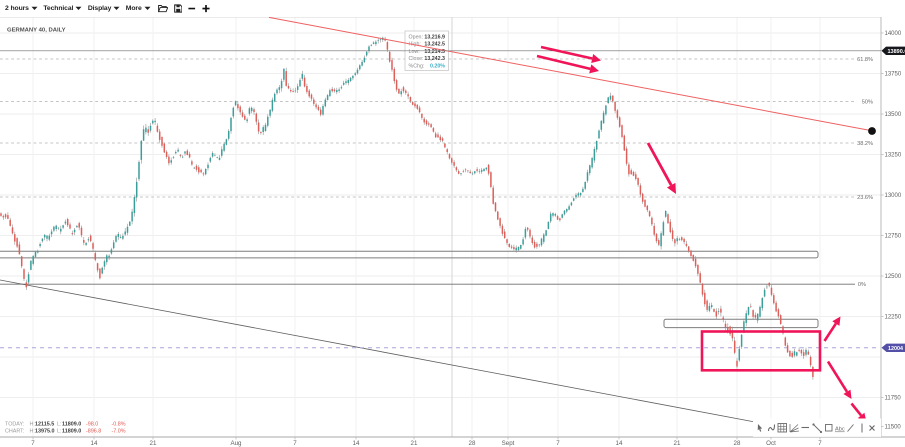  What do you see at coordinates (236, 443) in the screenshot?
I see `svg-text: Aug` at bounding box center [236, 443].